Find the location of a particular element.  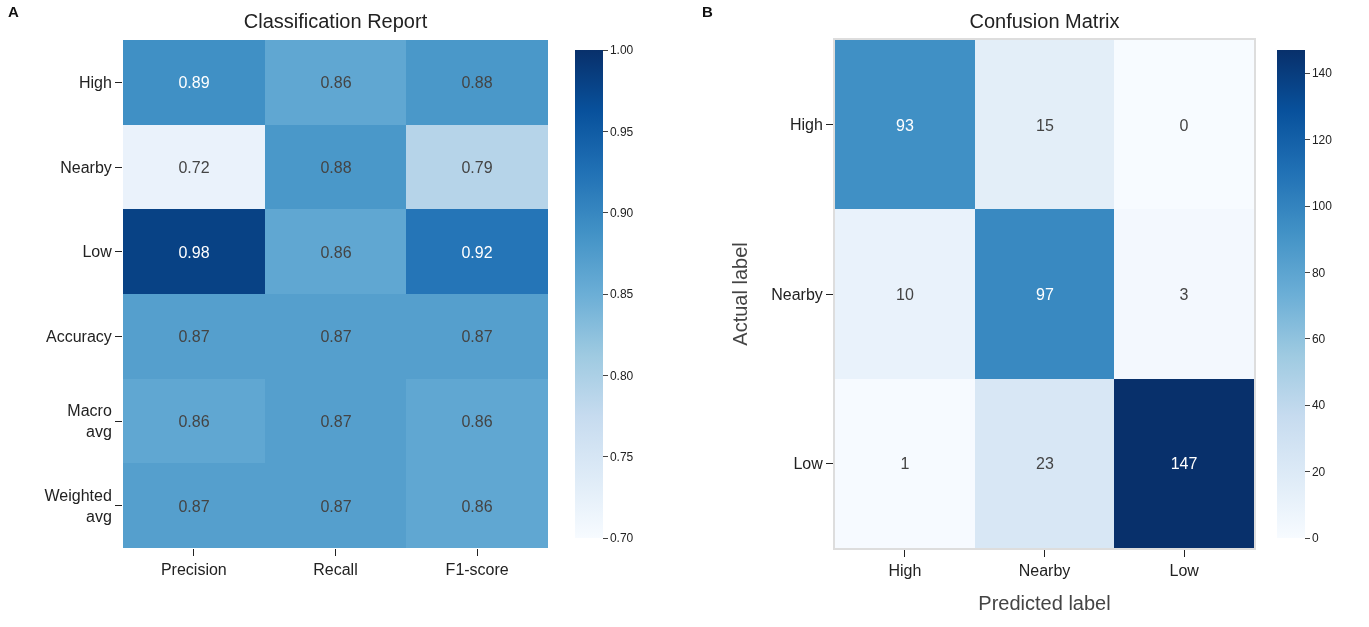

data-label: 0.89 is located at coordinates (194, 82).